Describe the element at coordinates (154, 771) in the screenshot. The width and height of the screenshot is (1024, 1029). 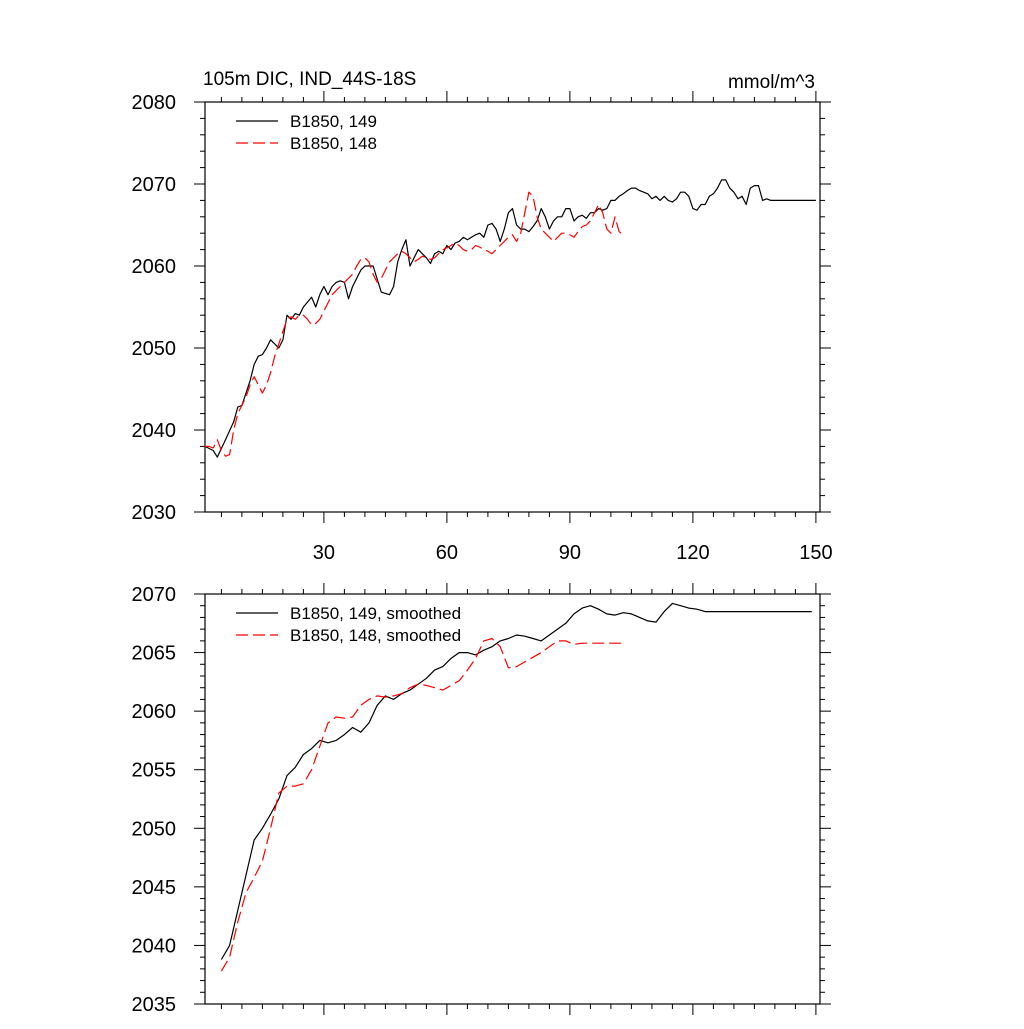
I see `y-tick-label: 2055` at that location.